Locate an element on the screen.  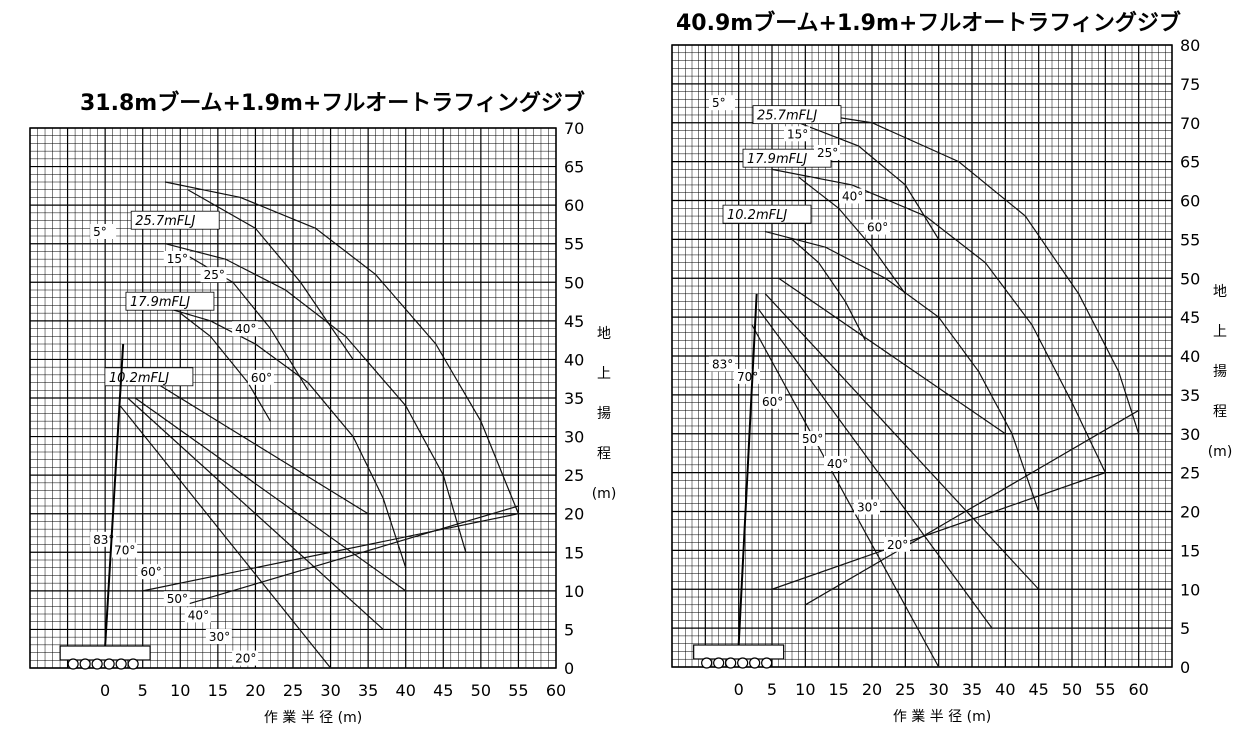
annotation-label: 50° is located at coordinates (812, 439).